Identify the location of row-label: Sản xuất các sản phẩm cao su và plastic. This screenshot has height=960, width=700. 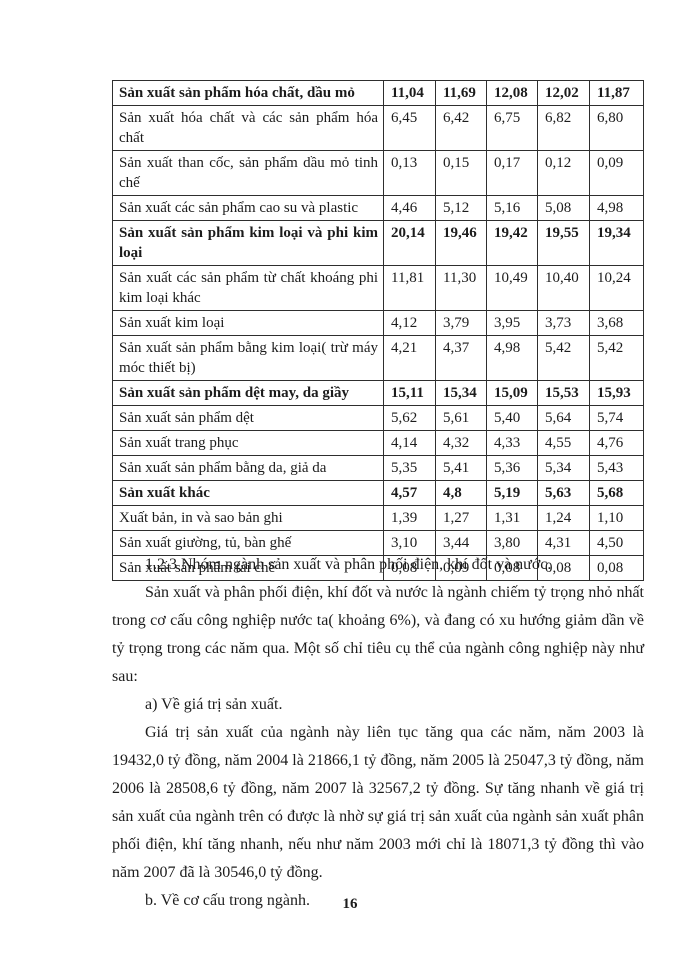
(248, 208).